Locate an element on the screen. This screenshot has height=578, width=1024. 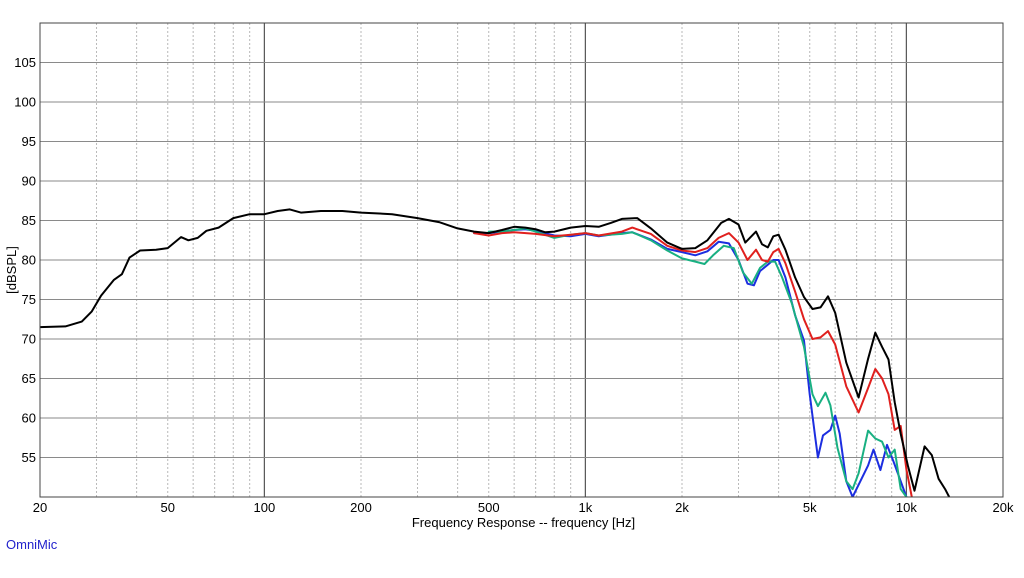
y-tick-label: 75 is located at coordinates (29, 299).